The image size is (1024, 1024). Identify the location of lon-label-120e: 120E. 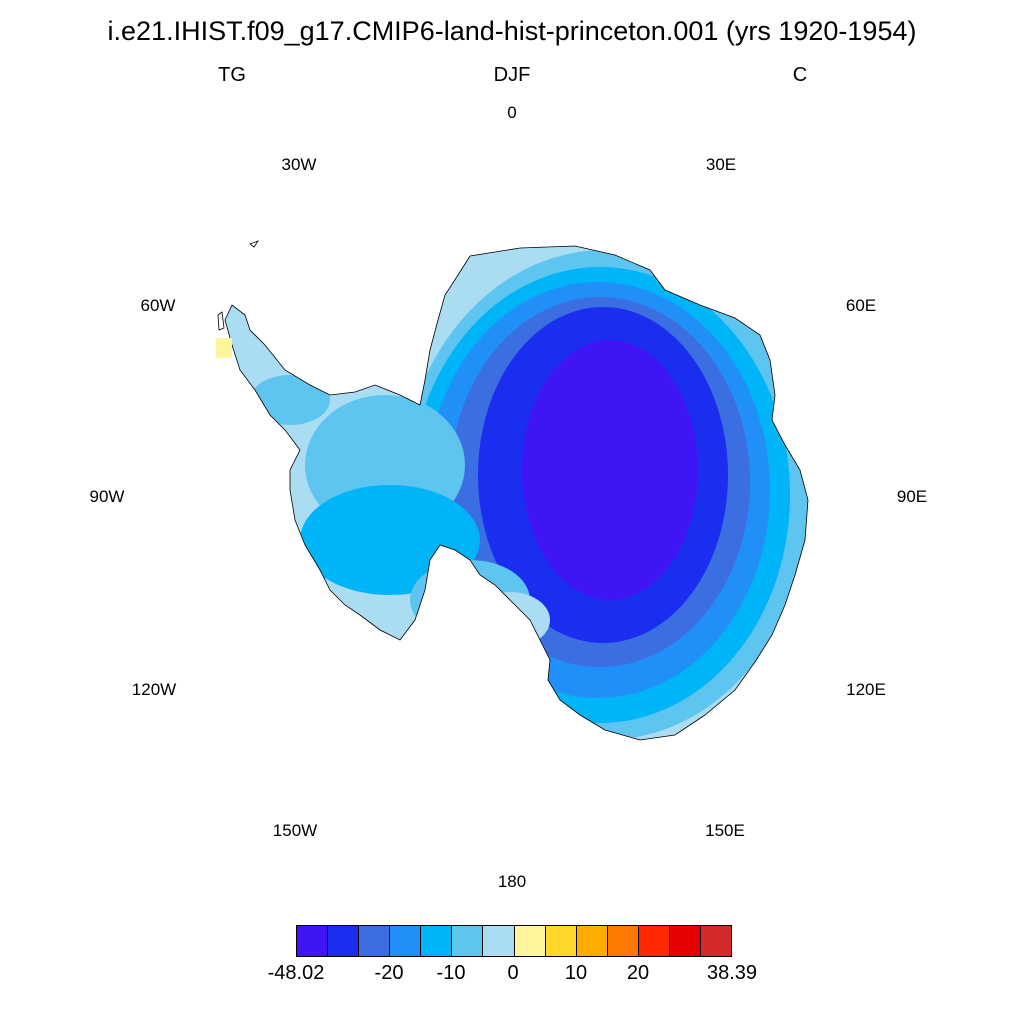
(866, 689).